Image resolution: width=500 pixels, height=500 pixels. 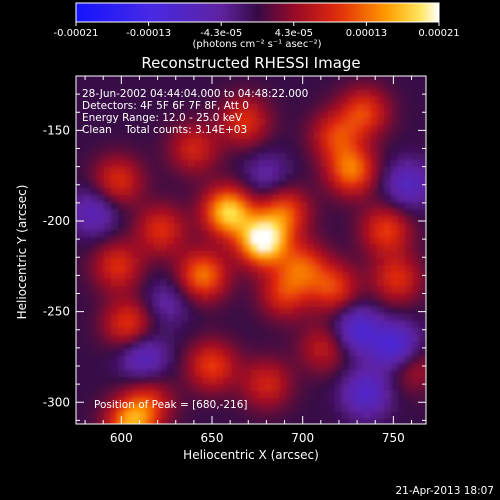 I want to click on peak-position-label: Position of Peak = [680,-216], so click(x=171, y=405).